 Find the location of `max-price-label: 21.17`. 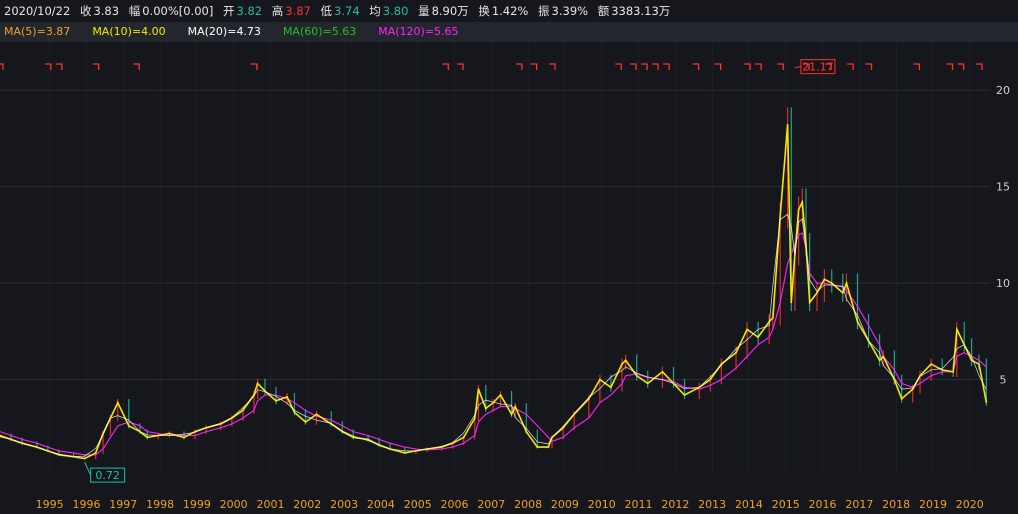

max-price-label: 21.17 is located at coordinates (818, 67).